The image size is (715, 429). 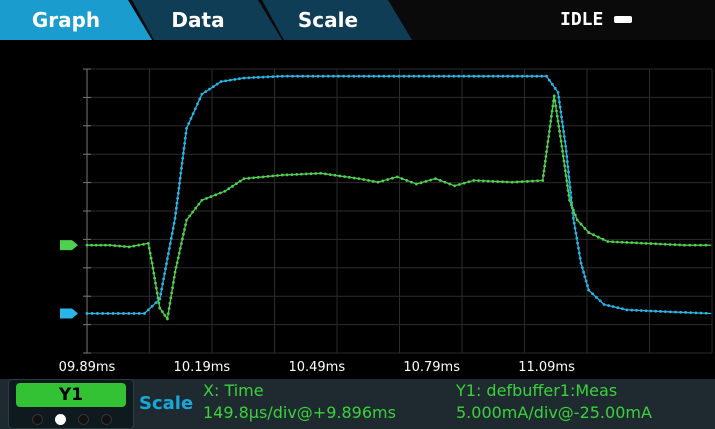 What do you see at coordinates (69, 313) in the screenshot?
I see `trace-1-level-marker` at bounding box center [69, 313].